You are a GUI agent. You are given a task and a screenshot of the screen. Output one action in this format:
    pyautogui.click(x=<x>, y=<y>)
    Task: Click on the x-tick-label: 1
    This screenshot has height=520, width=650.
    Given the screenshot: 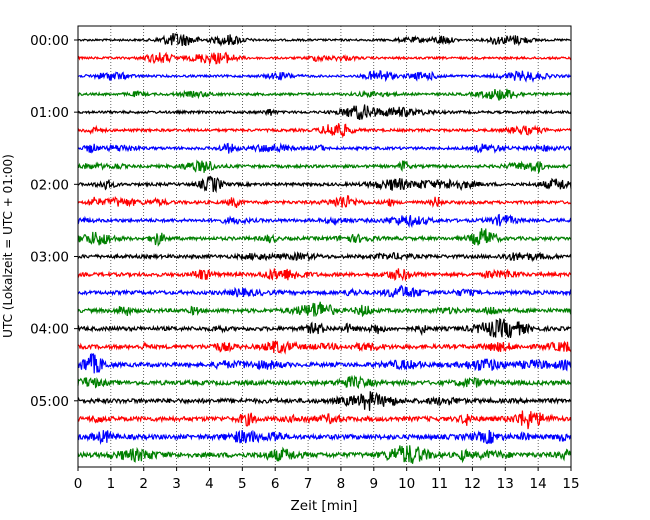 What is the action you would take?
    pyautogui.click(x=111, y=484)
    